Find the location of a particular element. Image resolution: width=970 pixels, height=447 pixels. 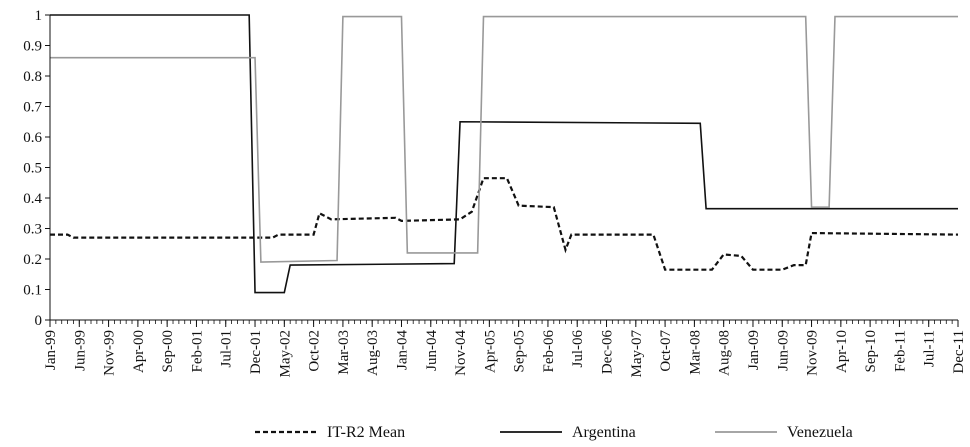

legend-label: IT-R2 Mean is located at coordinates (366, 432).